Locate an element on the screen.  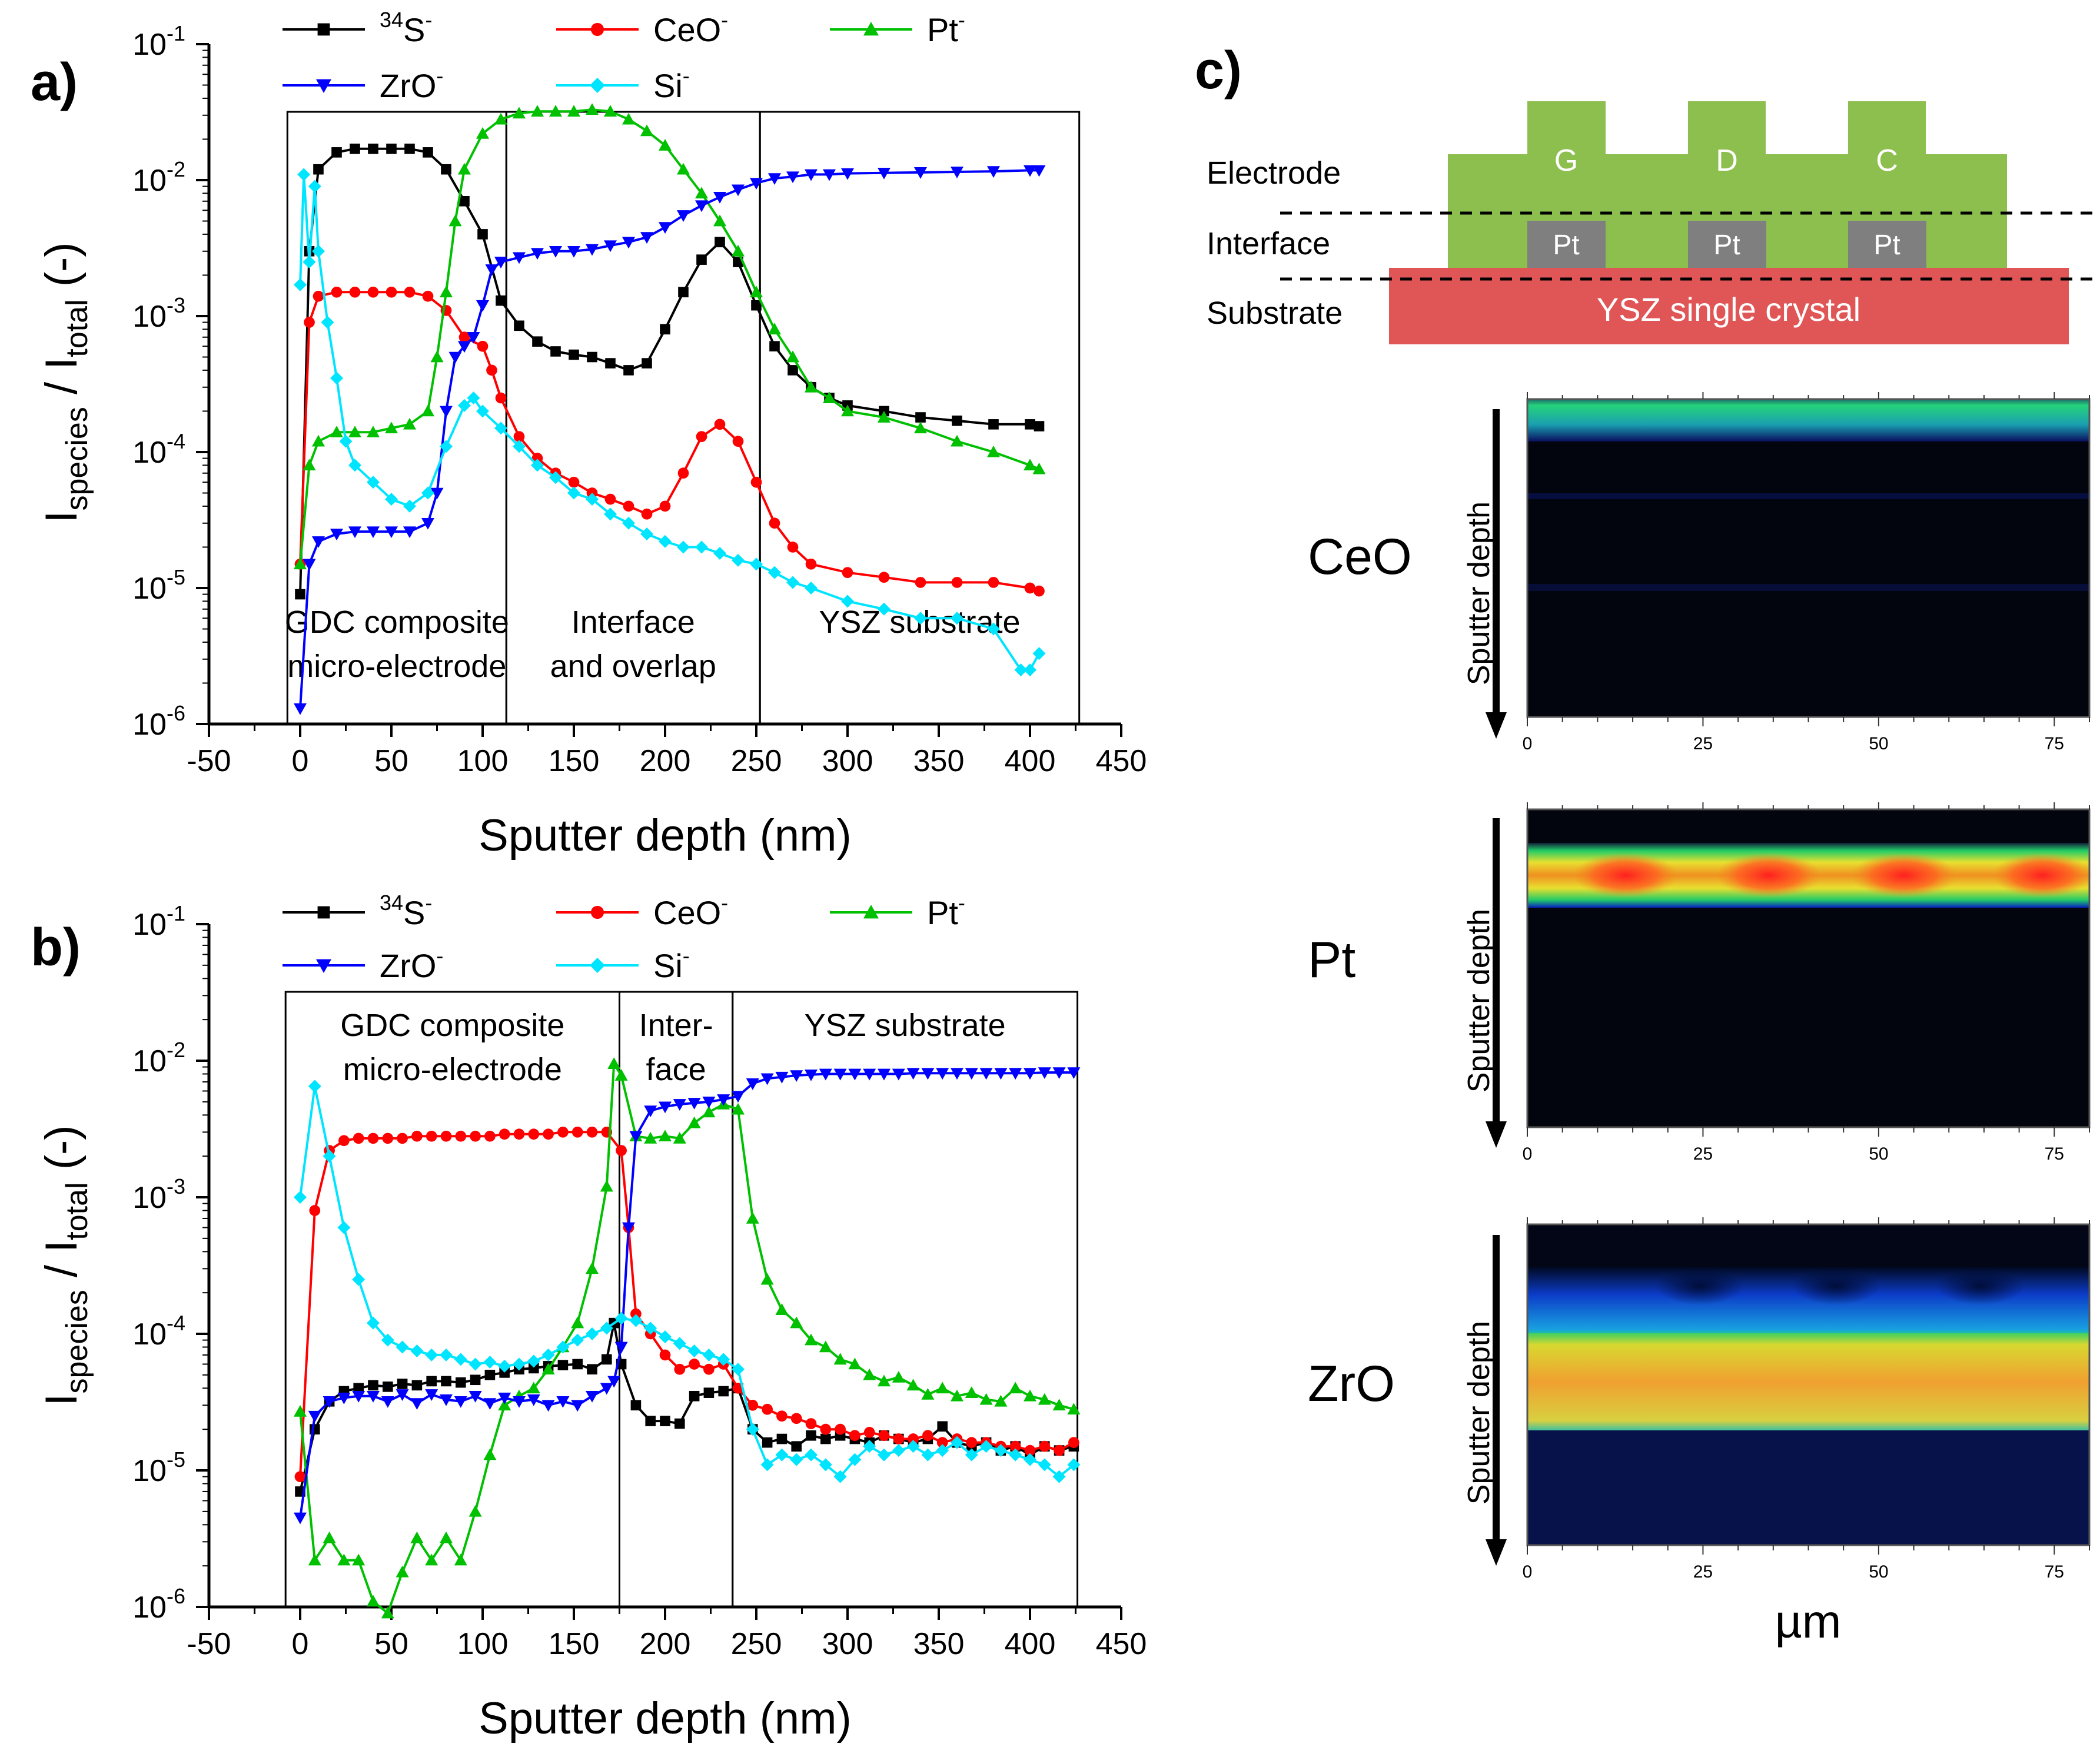
x-tick-label: 350 is located at coordinates (939, 1644).